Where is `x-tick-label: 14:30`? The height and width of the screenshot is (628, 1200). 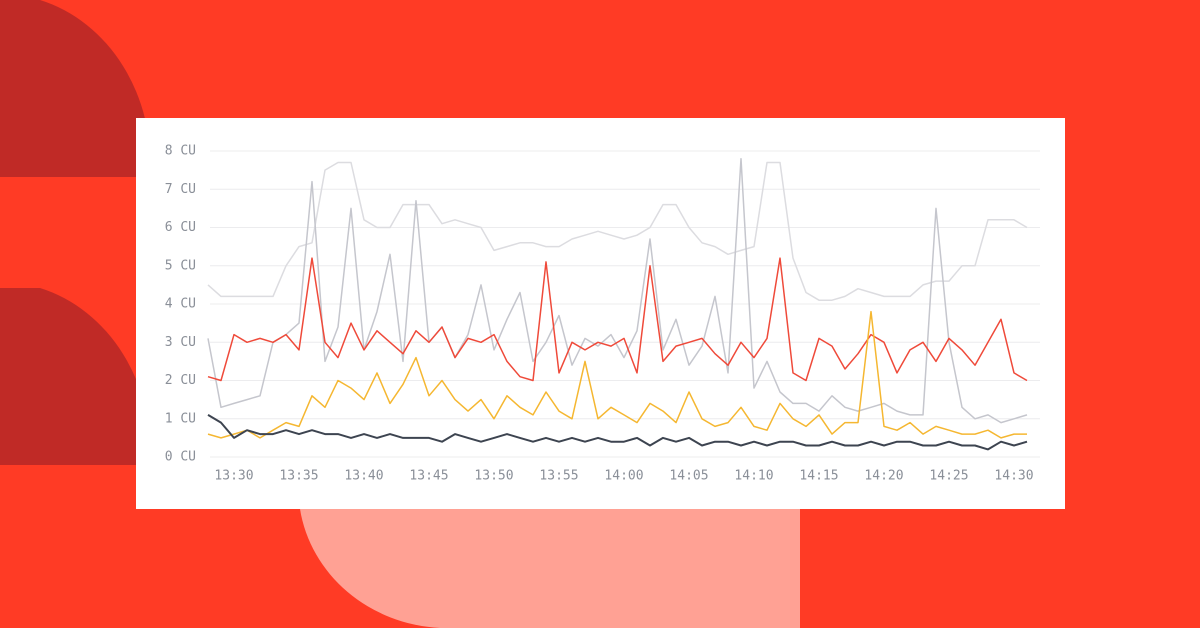 x-tick-label: 14:30 is located at coordinates (1013, 476).